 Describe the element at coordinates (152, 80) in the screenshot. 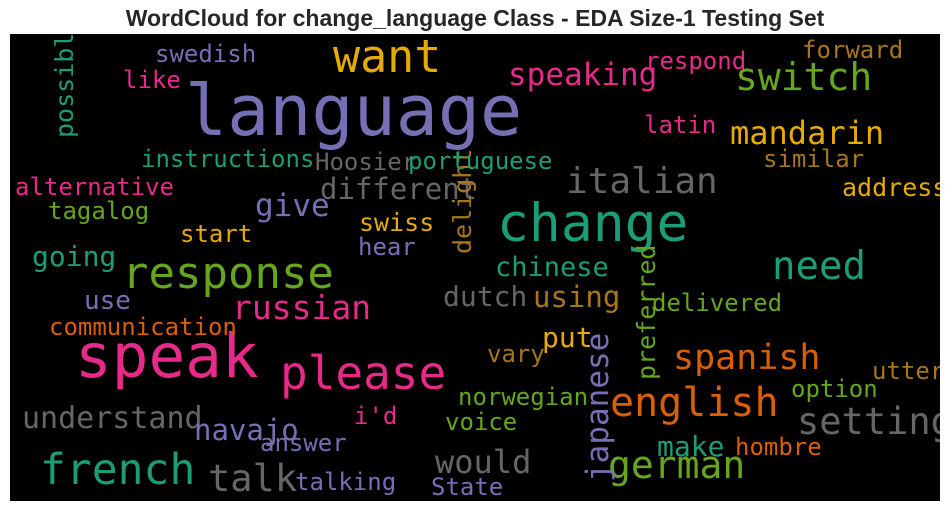

I see `word-like: like` at that location.